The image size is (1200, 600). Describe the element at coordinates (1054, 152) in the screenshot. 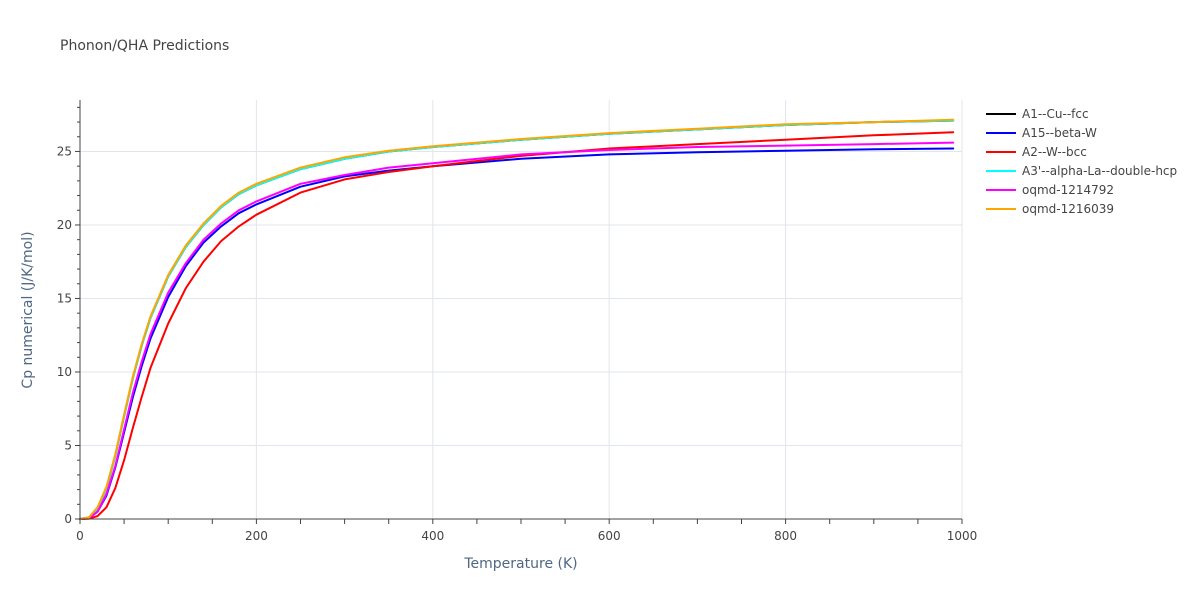

I see `legend-label: A2--W--bcc` at that location.